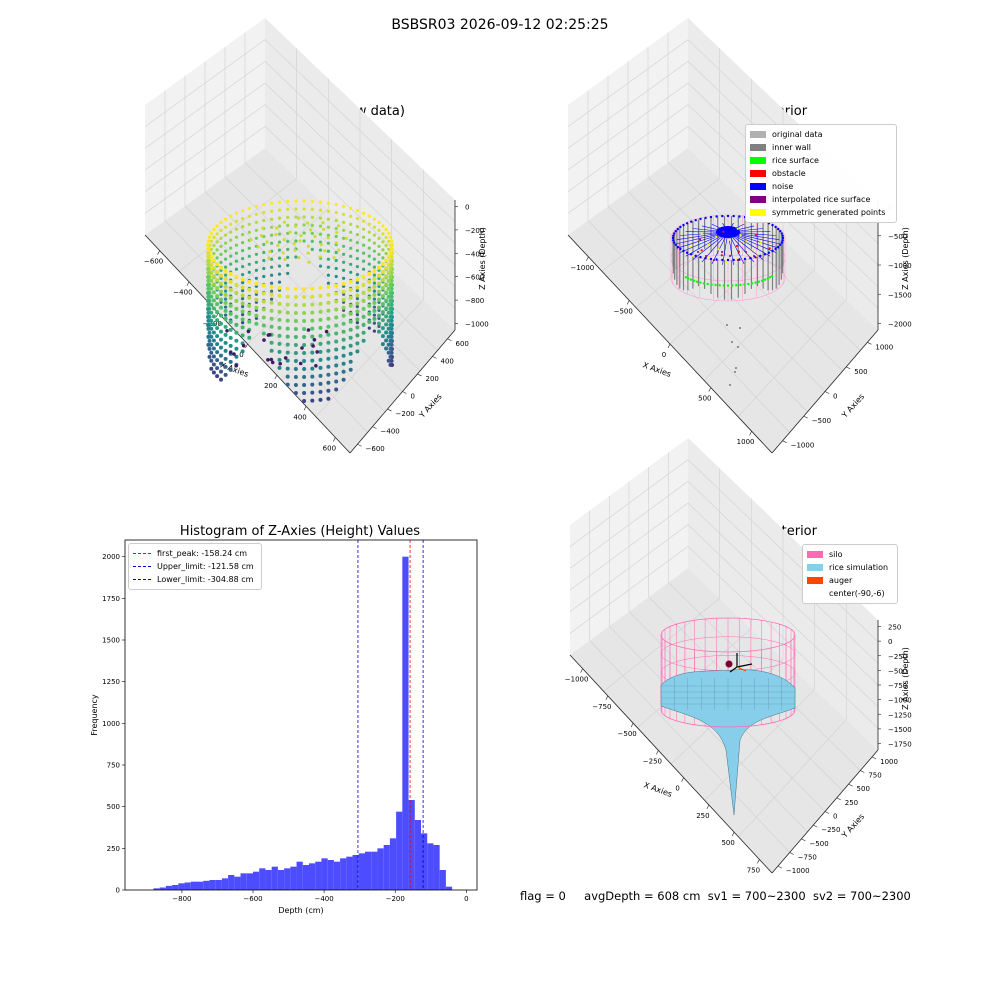 The height and width of the screenshot is (1000, 1000). What do you see at coordinates (142, 566) in the screenshot?
I see `legend-line` at bounding box center [142, 566].